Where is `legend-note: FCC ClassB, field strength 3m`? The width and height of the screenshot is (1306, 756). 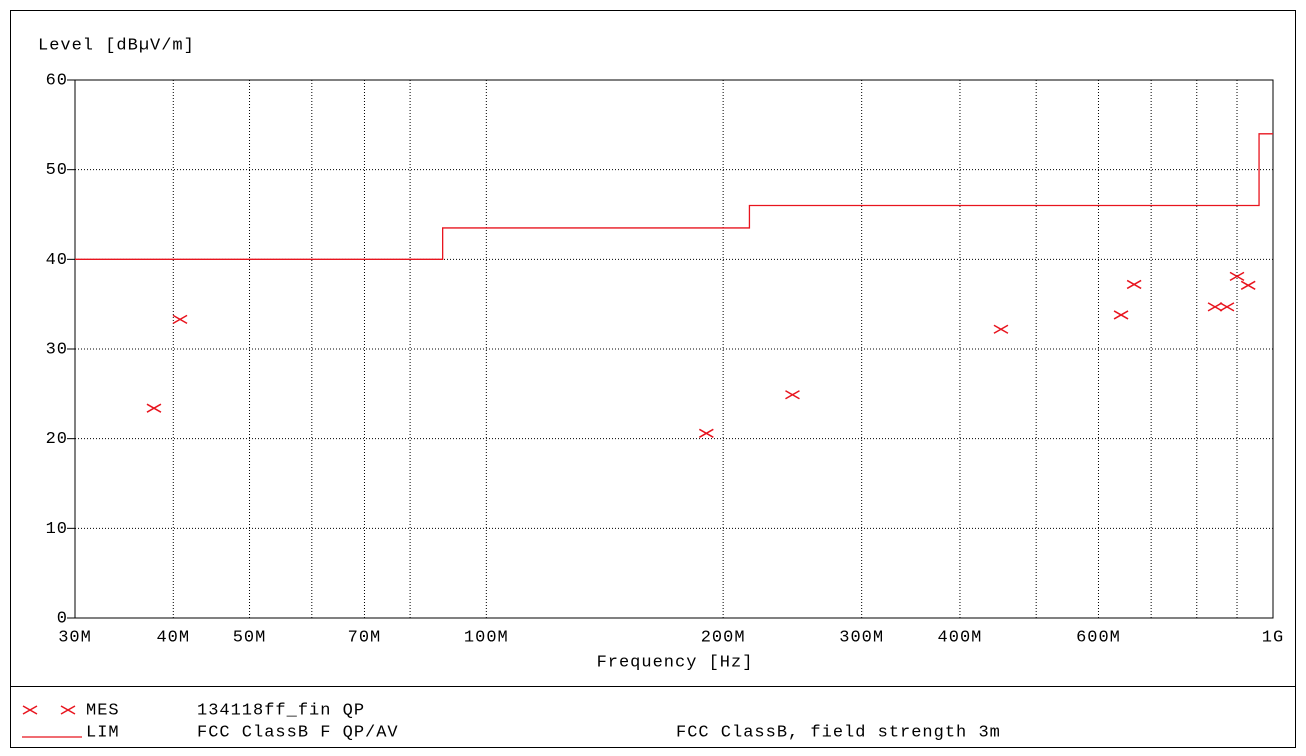 legend-note: FCC ClassB, field strength 3m is located at coordinates (838, 732).